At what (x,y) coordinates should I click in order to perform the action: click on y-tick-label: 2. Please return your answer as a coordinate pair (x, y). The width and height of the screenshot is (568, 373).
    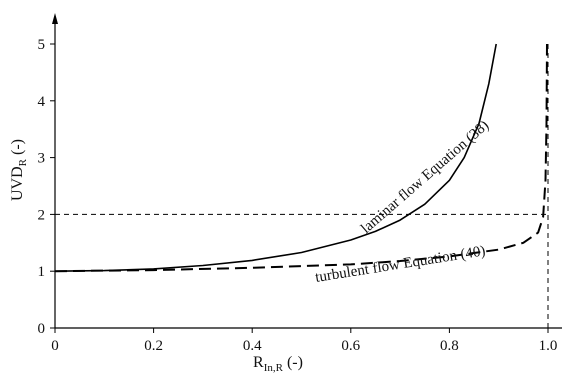
    Looking at the image, I should click on (42, 215).